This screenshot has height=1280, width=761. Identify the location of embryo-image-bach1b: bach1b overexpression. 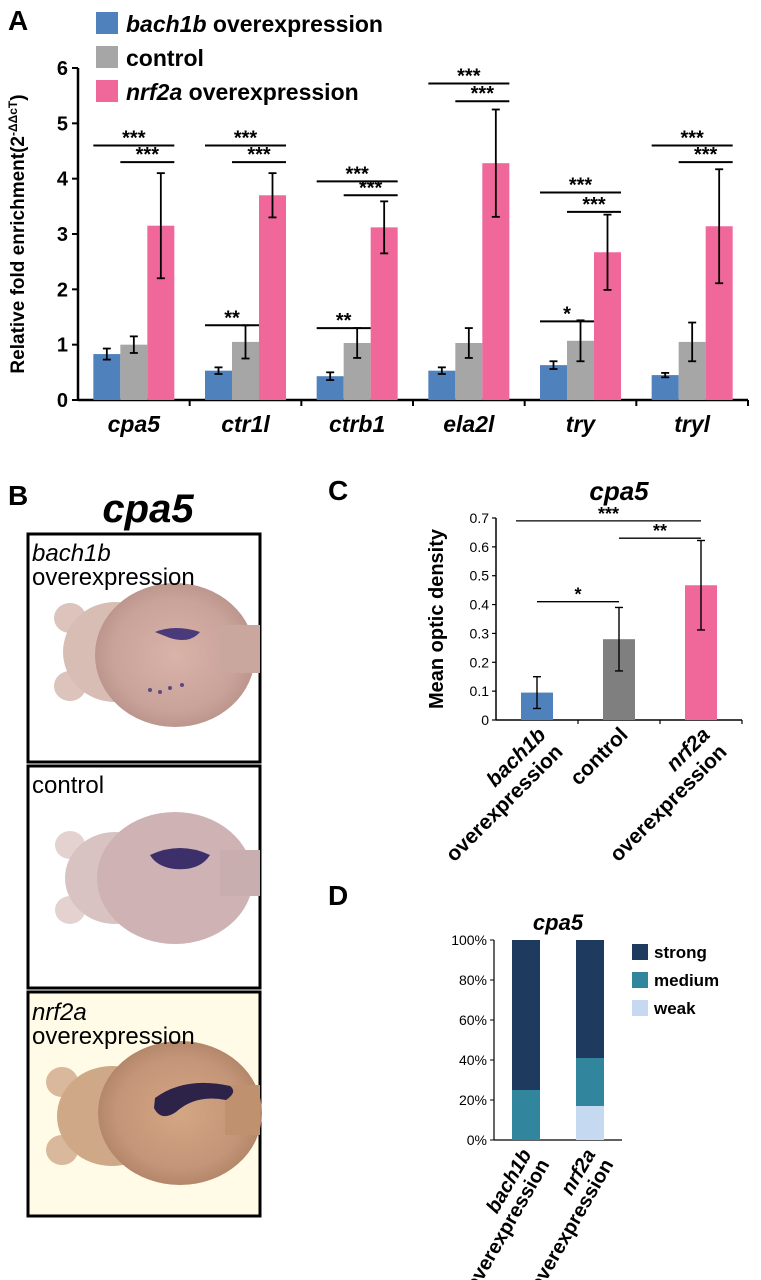
(144, 648).